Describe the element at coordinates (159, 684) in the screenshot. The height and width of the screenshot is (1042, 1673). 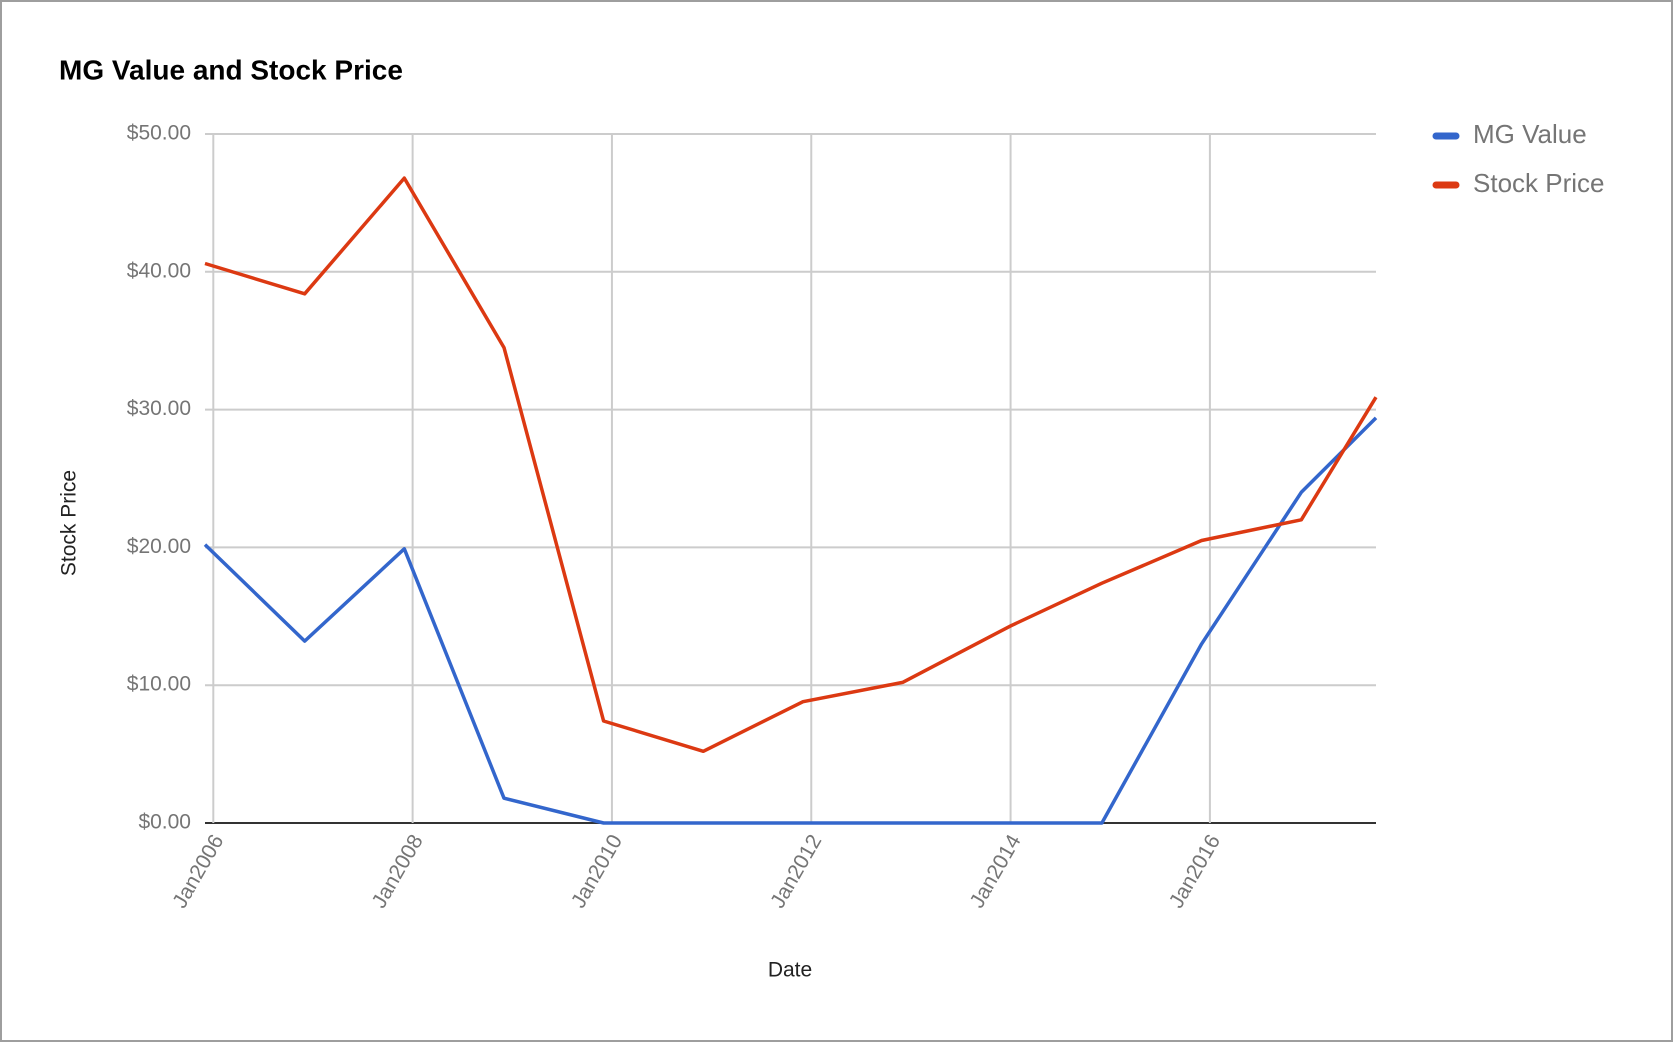
I see `y-tick-label: $10.00` at that location.